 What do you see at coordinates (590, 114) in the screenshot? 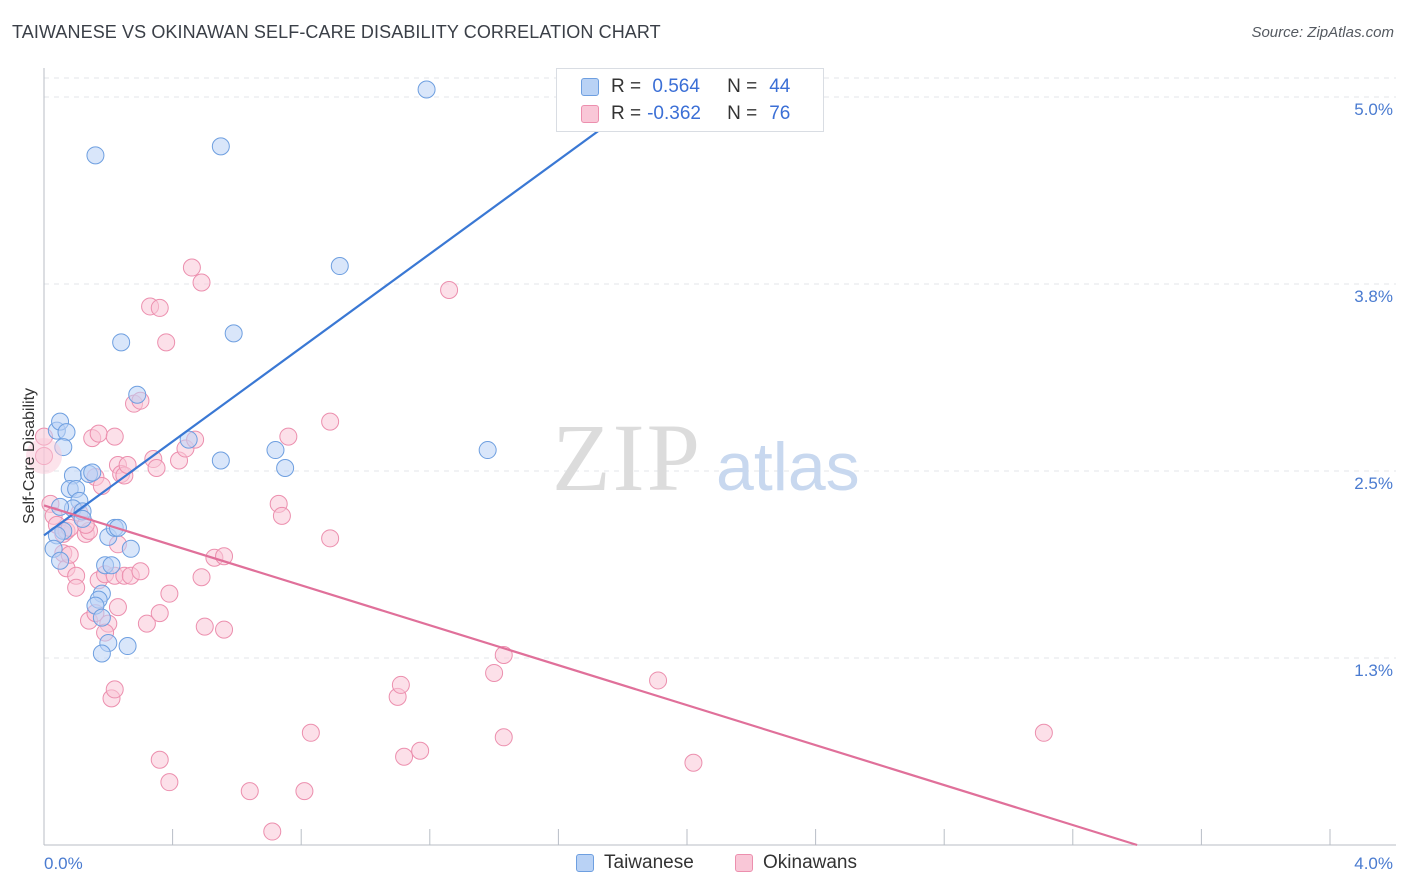
I see `legend-swatch-okinawans` at bounding box center [590, 114].